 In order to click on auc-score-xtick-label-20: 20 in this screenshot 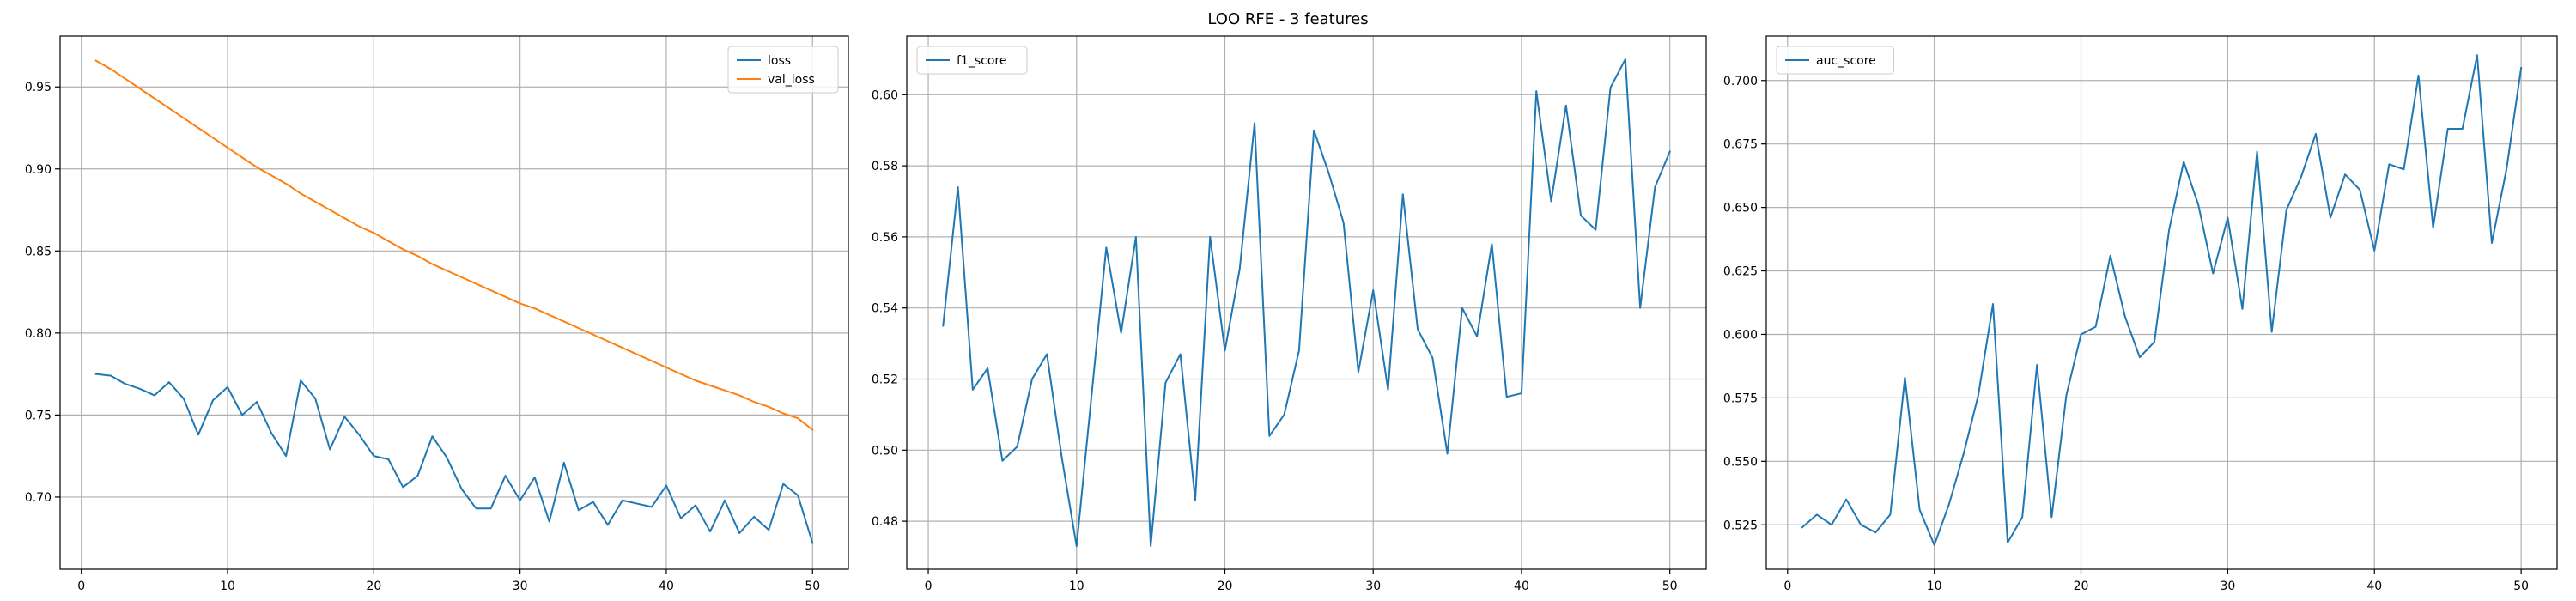, I will do `click(2082, 586)`.